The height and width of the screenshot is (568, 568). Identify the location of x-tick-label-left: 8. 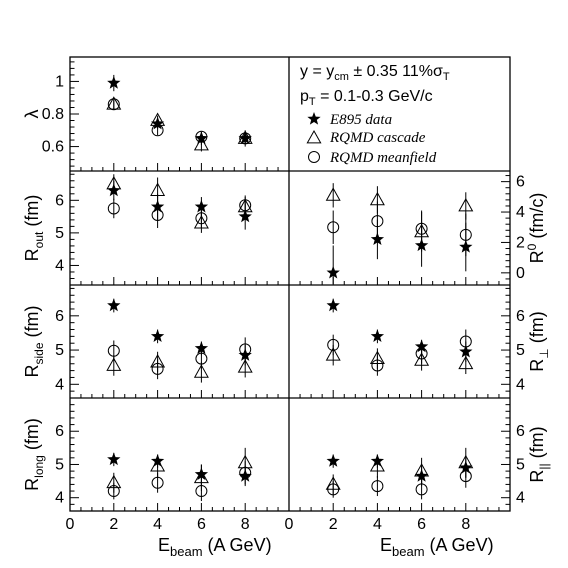
(245, 524).